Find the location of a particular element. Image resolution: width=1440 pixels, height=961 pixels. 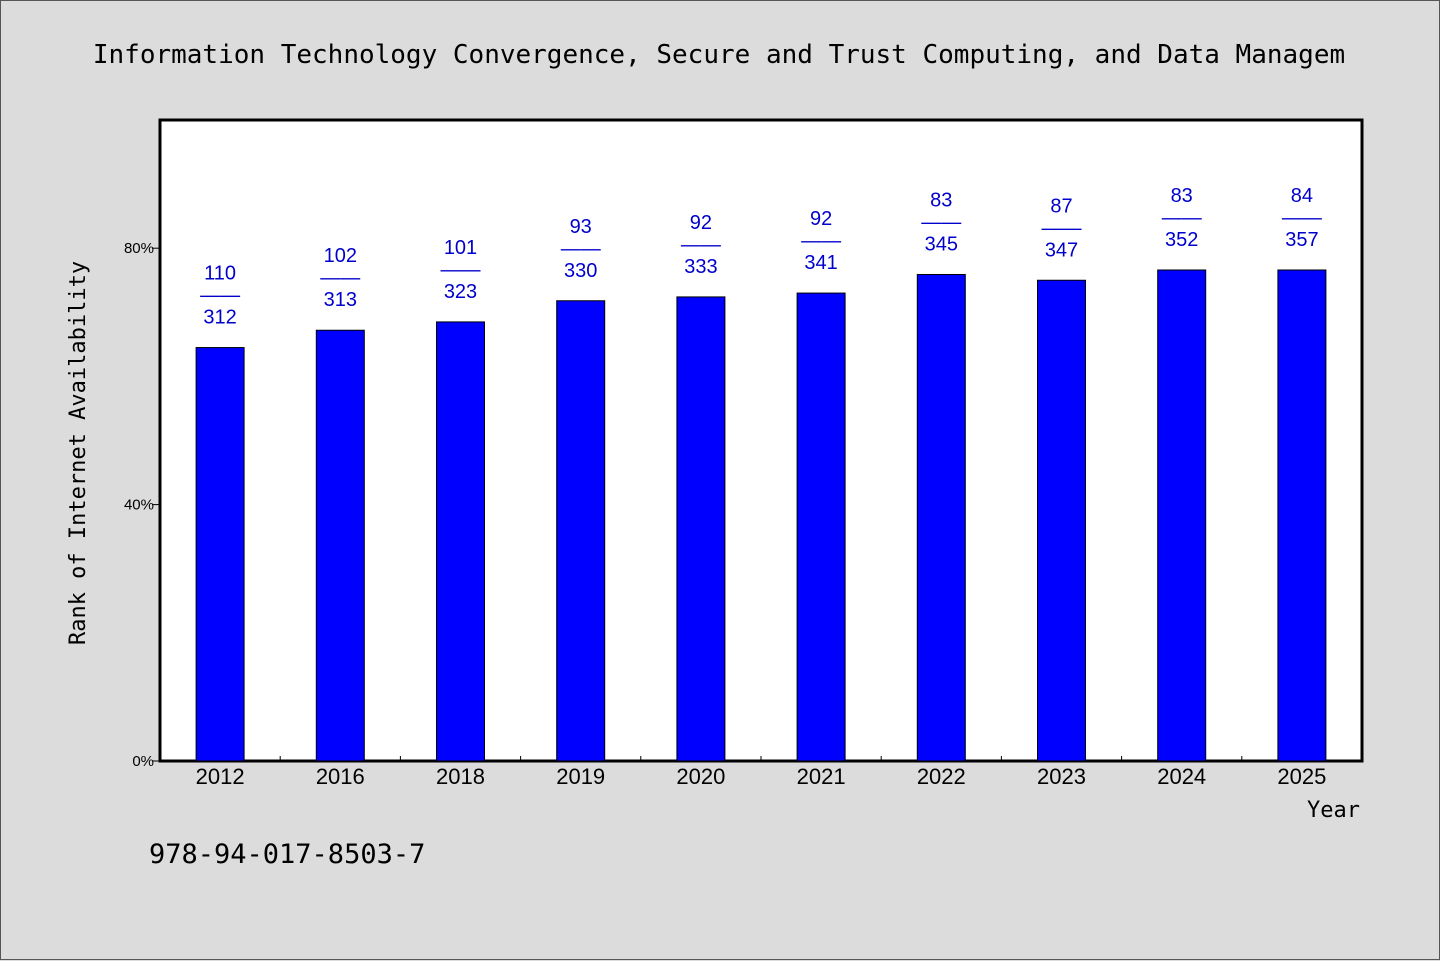

data-label-bottom: 357 is located at coordinates (1301, 240).